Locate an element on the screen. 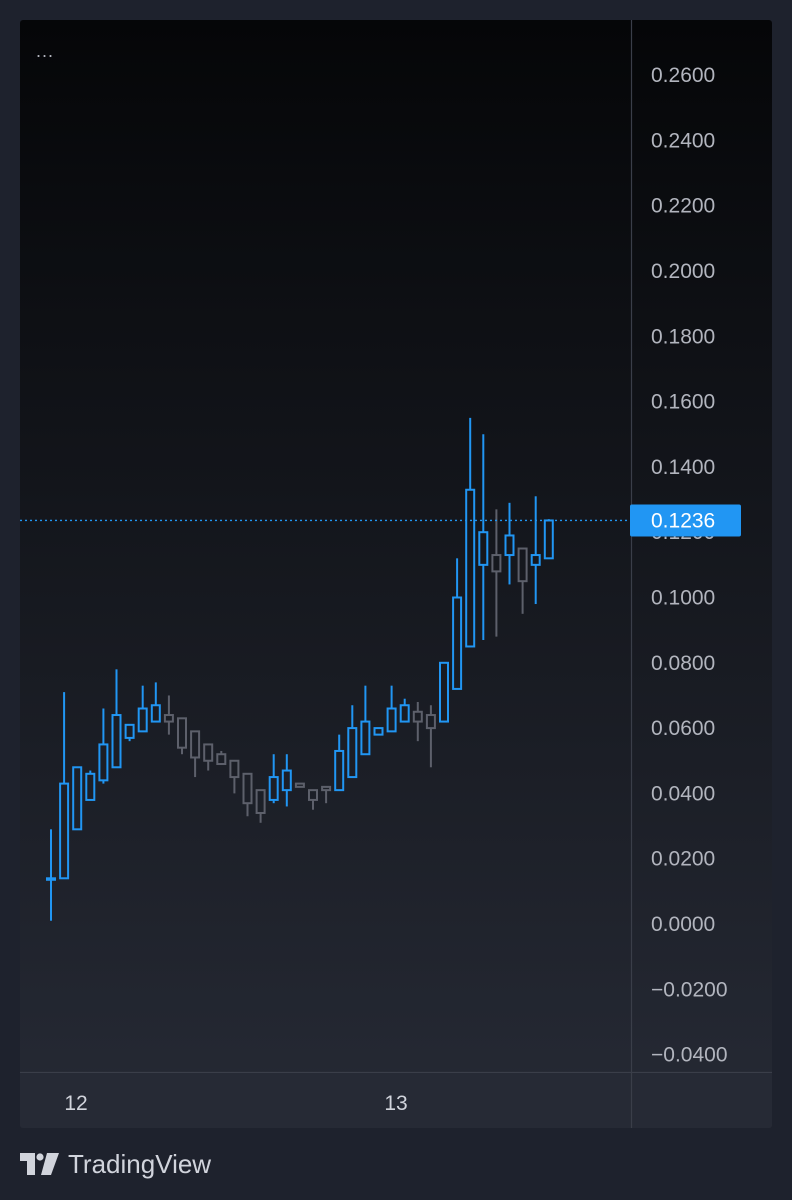 The image size is (792, 1200). price-tick-label: 0.1800 is located at coordinates (683, 336).